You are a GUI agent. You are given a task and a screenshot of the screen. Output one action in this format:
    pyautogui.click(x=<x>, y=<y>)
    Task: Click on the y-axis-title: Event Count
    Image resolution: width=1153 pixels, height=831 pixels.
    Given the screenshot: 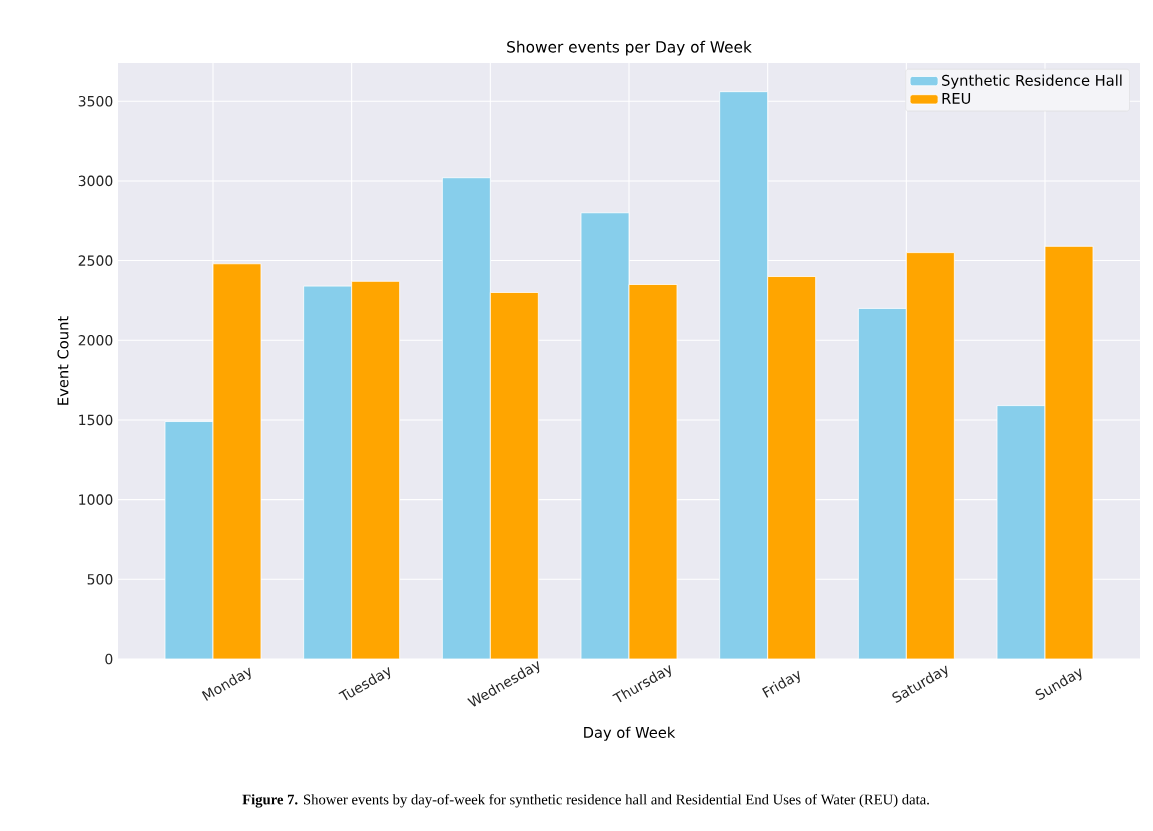 What is the action you would take?
    pyautogui.click(x=63, y=360)
    